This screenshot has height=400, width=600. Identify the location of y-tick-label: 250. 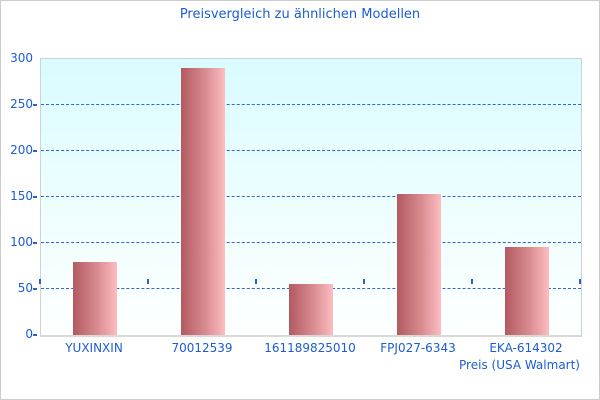
(21, 104).